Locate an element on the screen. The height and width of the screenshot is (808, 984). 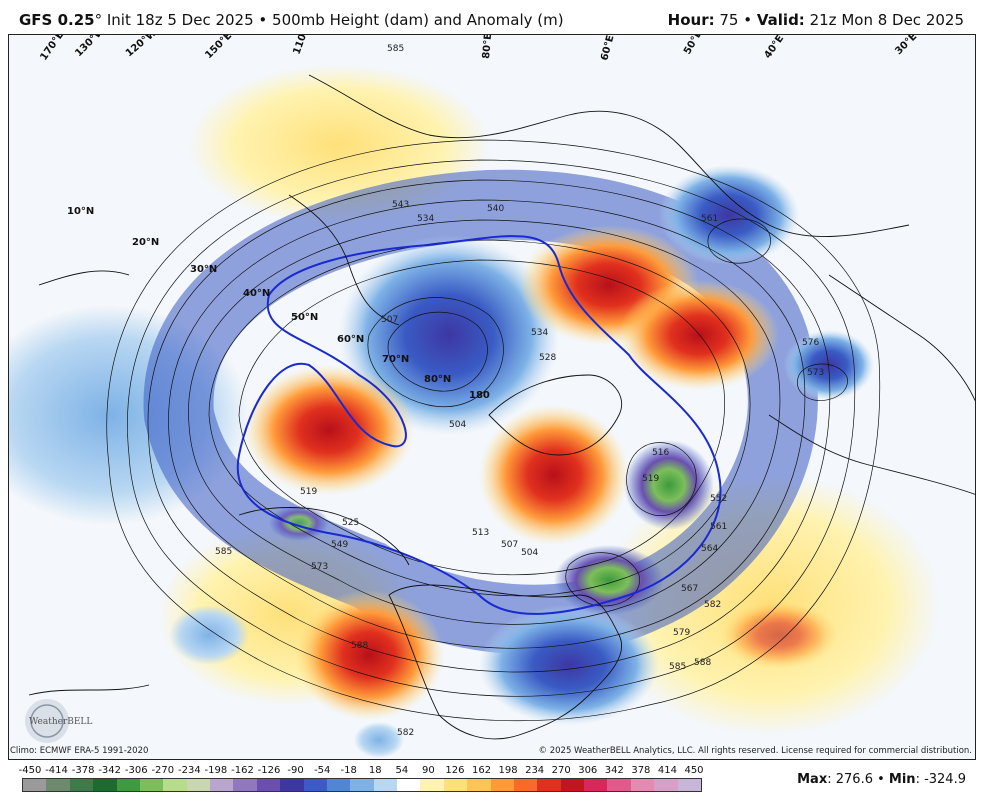
weatherbell-logo: WeatherBELL is located at coordinates (58, 721).